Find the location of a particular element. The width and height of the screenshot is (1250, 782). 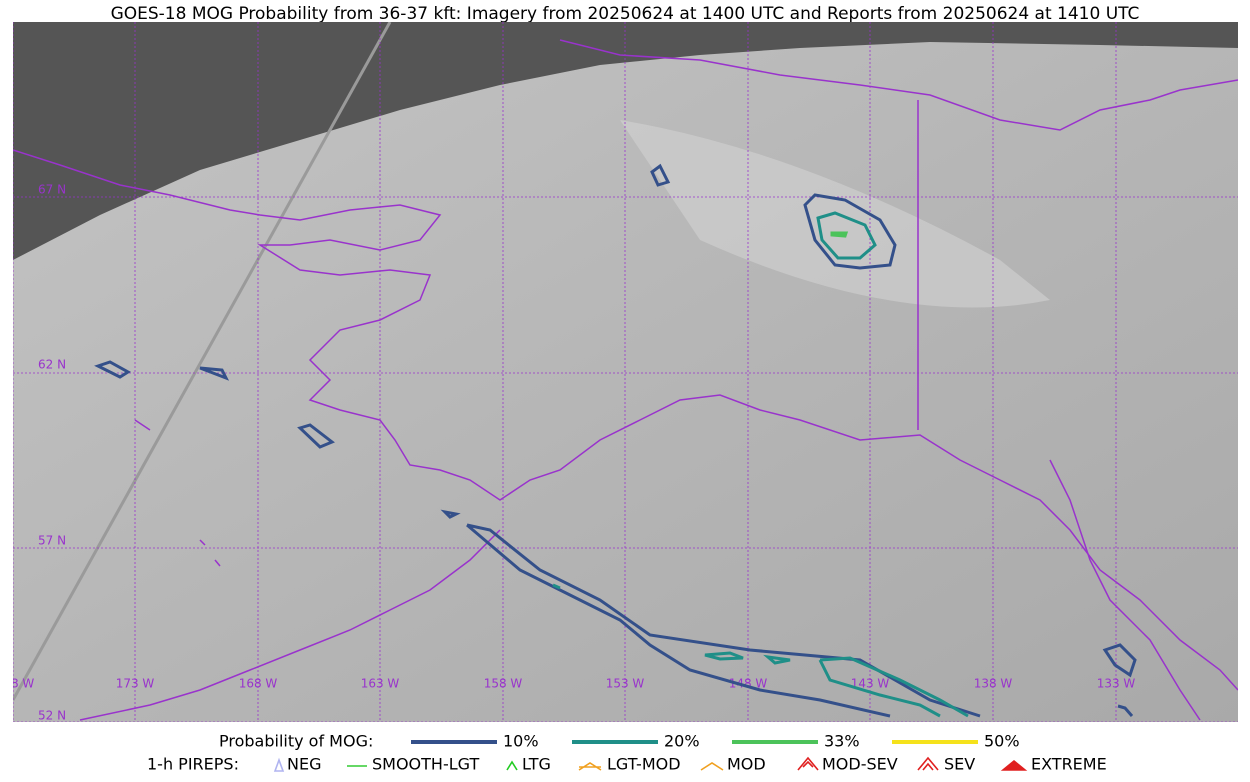

legend-label: LGT-MOD is located at coordinates (644, 764).